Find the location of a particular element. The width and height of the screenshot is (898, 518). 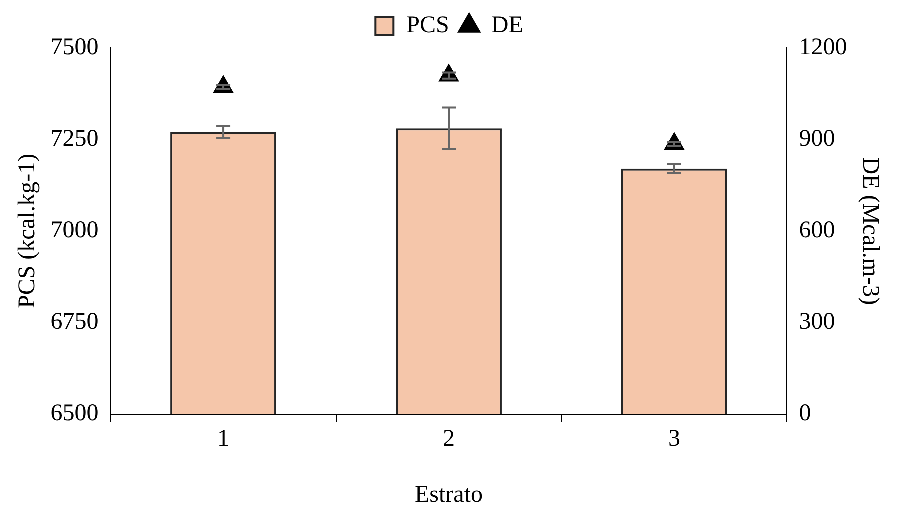

y2-tick-label: 0 is located at coordinates (805, 413).